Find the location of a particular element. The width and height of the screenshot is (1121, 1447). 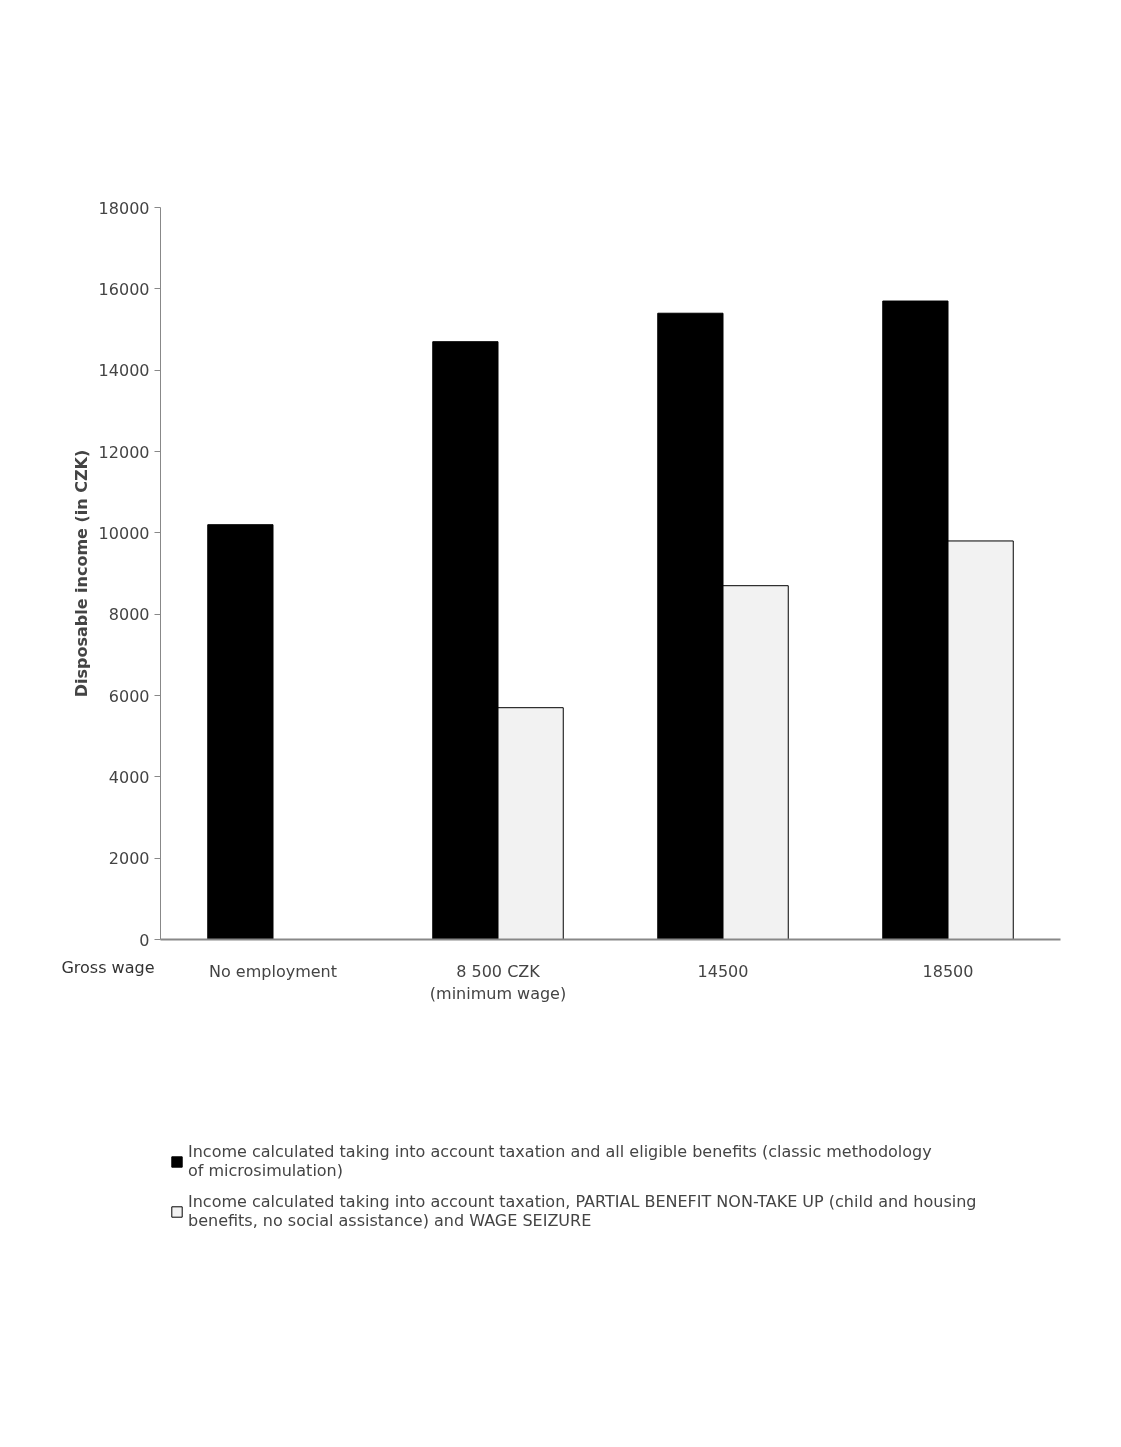

legend-label: Income calculated taking into account taxation, PARTIAL BENEFIT NON-TAKE UP (child and housing benefits, no social assistance) and WAGE SEIZURE is located at coordinates (582, 1211).